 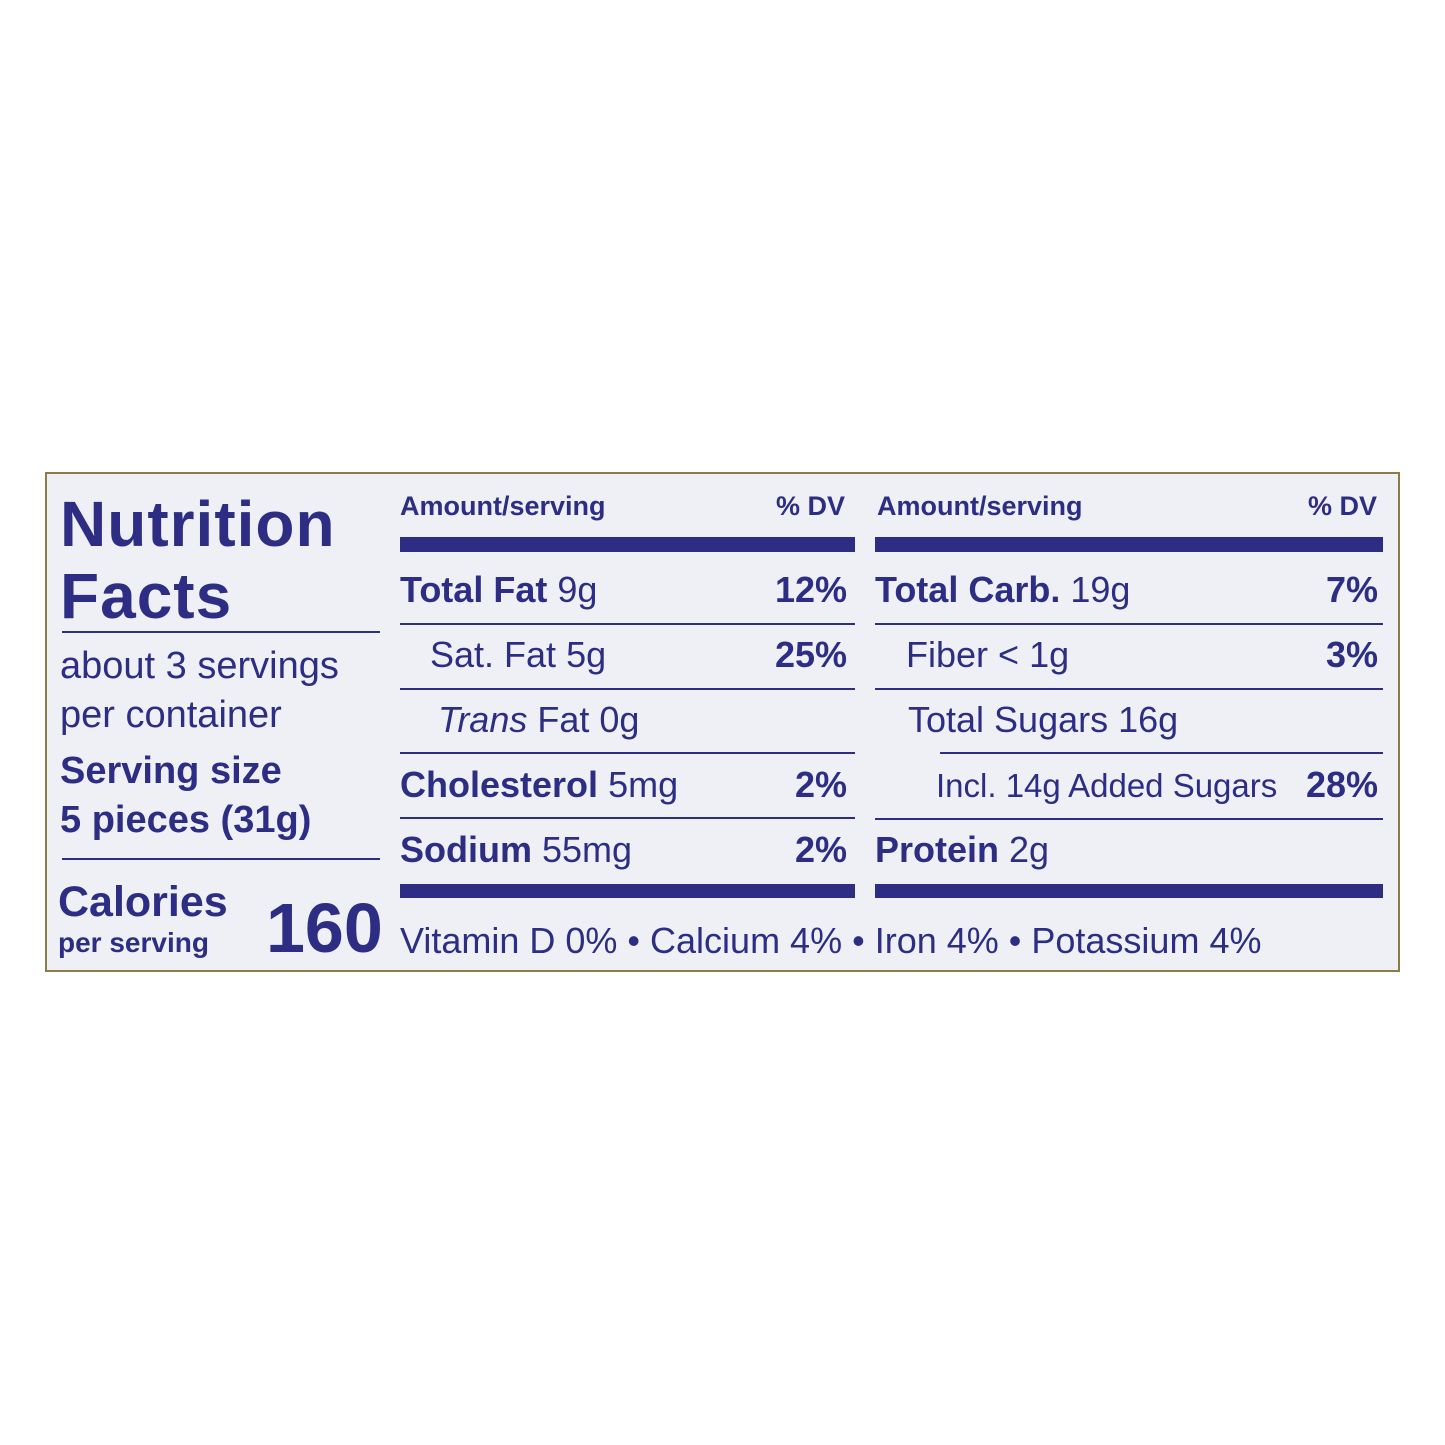 I want to click on nutrient-row: Cholesterol 5mg 2%, so click(x=623, y=785).